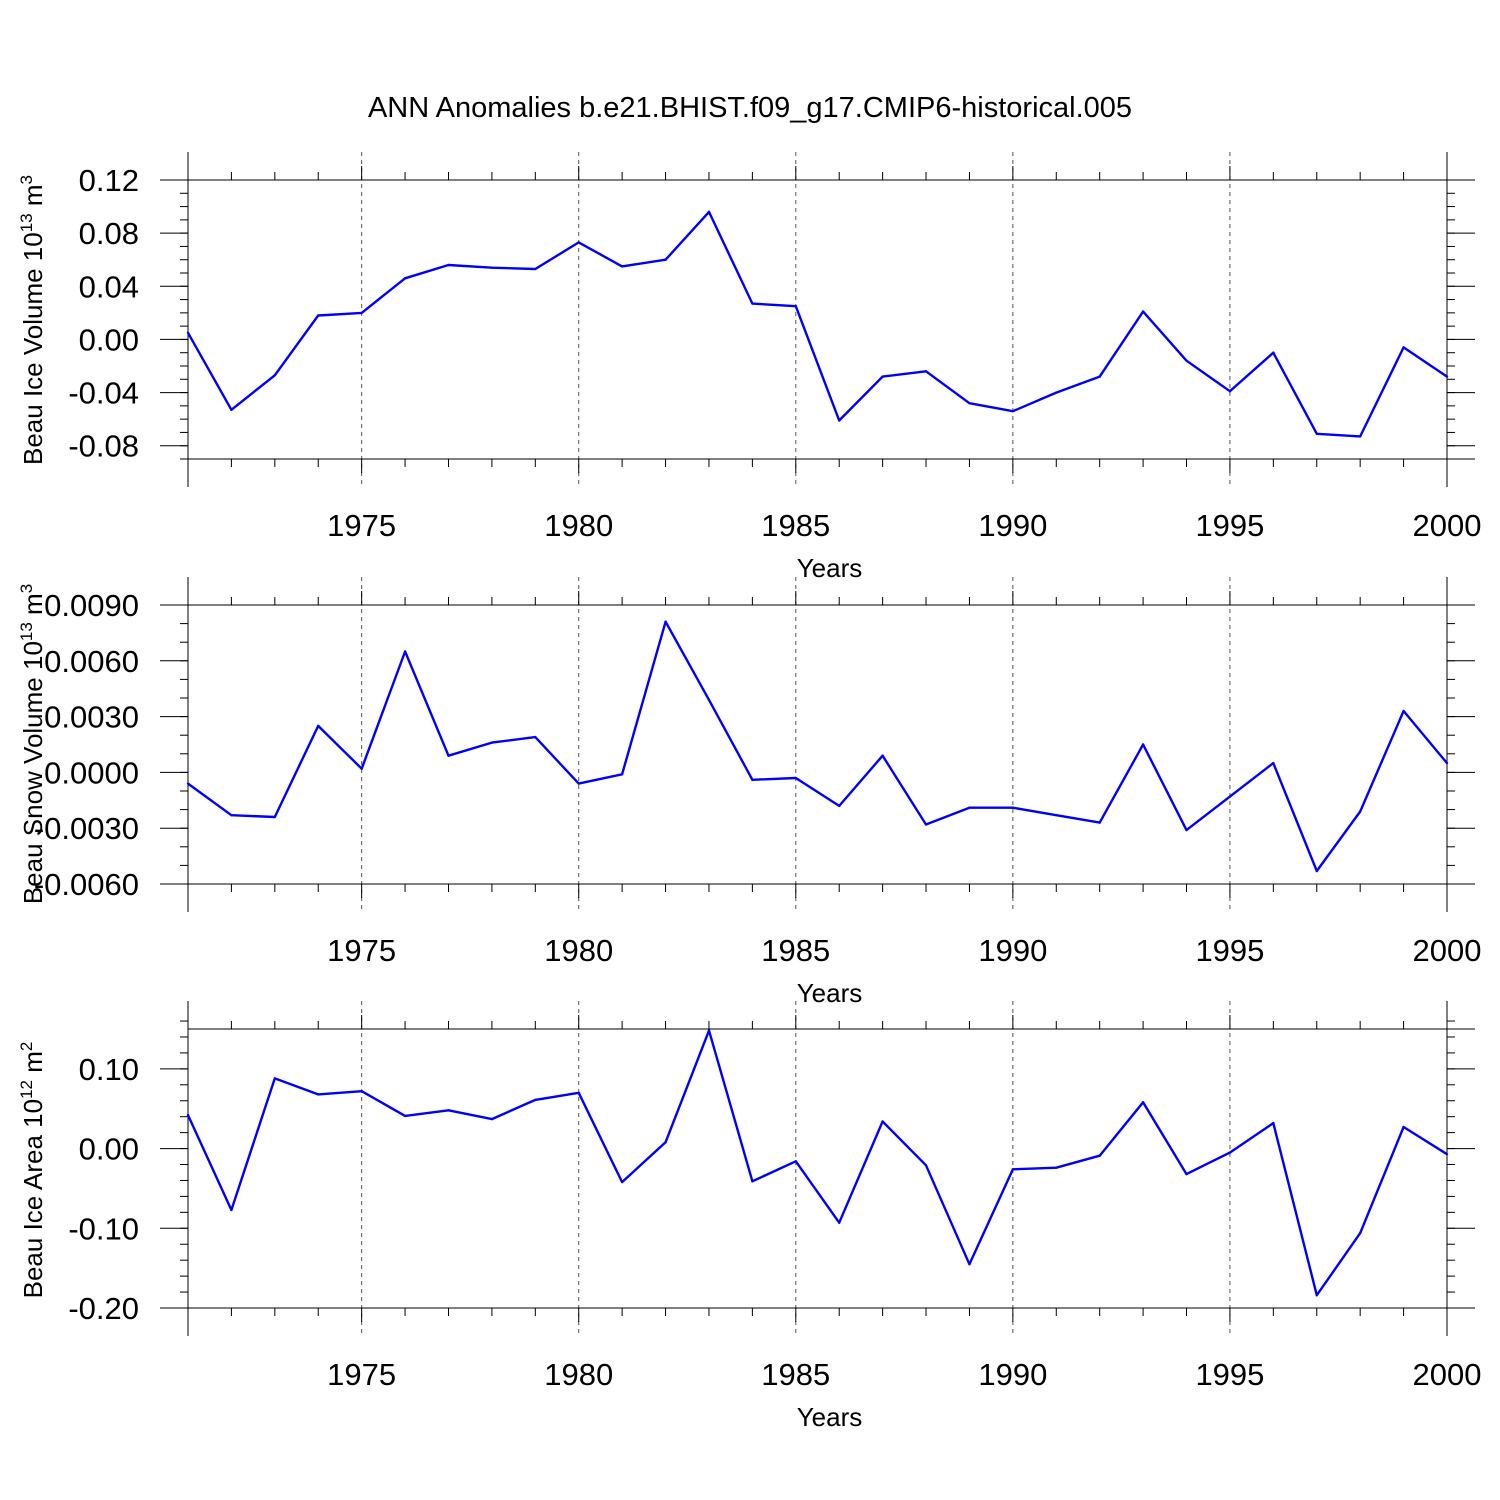  What do you see at coordinates (91, 661) in the screenshot?
I see `y-tick-label: 0.0060` at bounding box center [91, 661].